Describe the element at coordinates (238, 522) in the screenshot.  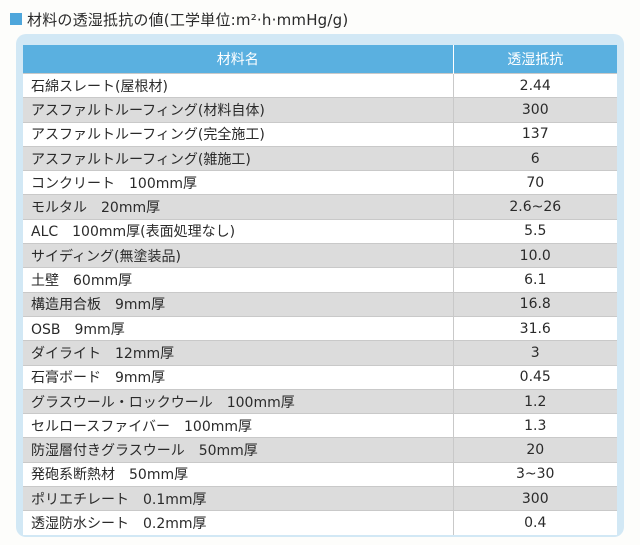
I see `material-name-cell: 透湿防水シート 0.2mm厚` at that location.